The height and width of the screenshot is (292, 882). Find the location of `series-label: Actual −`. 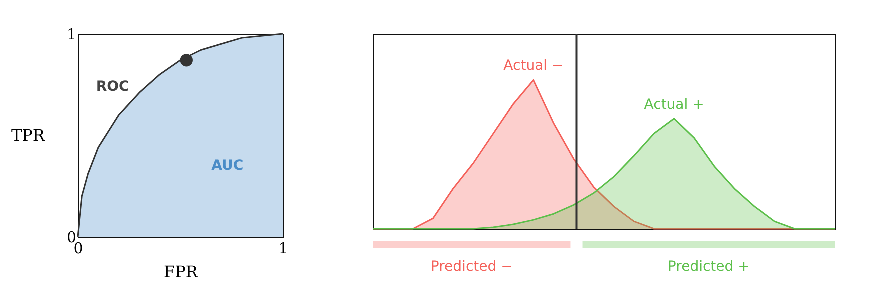

series-label: Actual − is located at coordinates (534, 66).